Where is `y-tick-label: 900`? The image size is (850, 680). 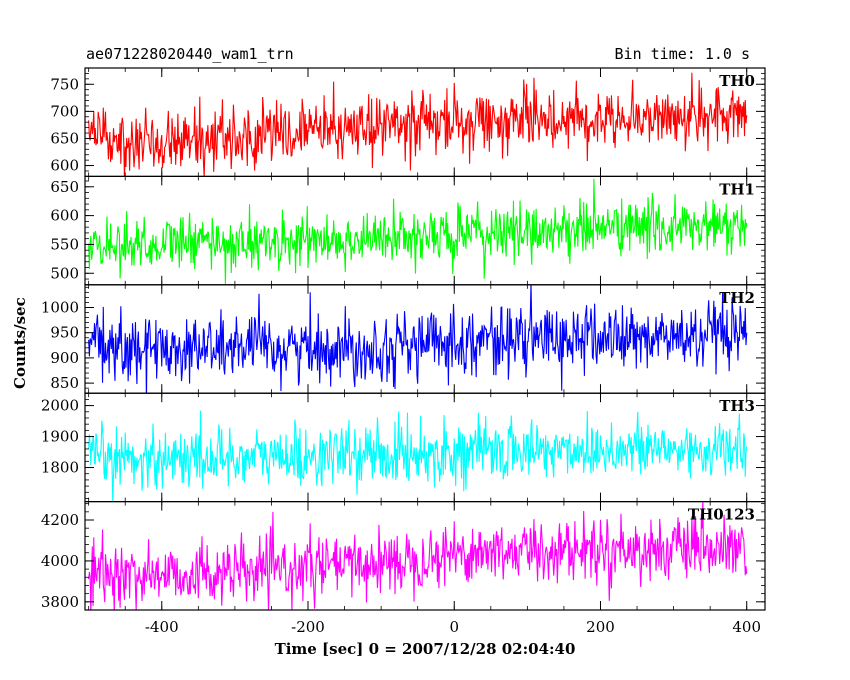 y-tick-label: 900 is located at coordinates (64, 358).